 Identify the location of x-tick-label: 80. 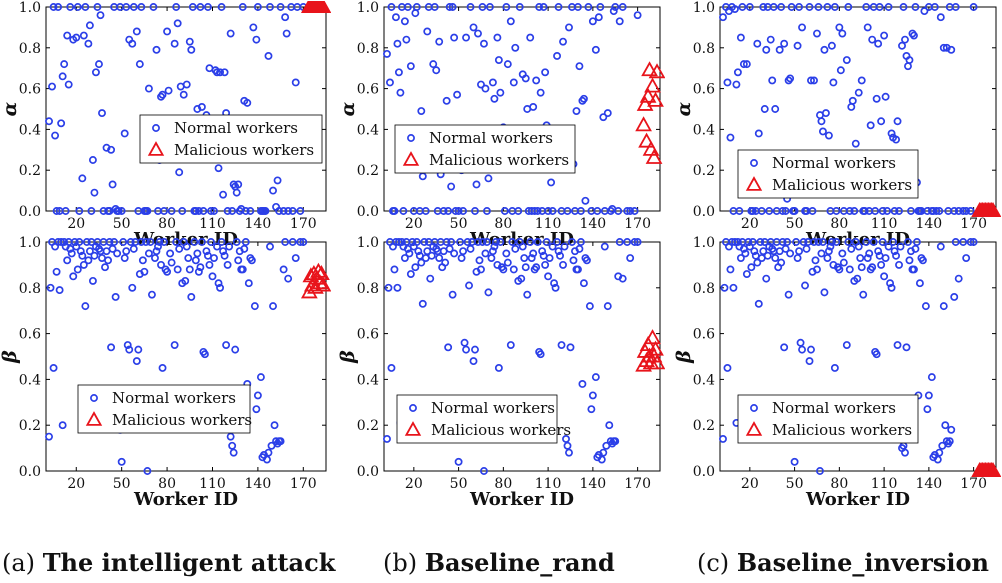
(503, 484).